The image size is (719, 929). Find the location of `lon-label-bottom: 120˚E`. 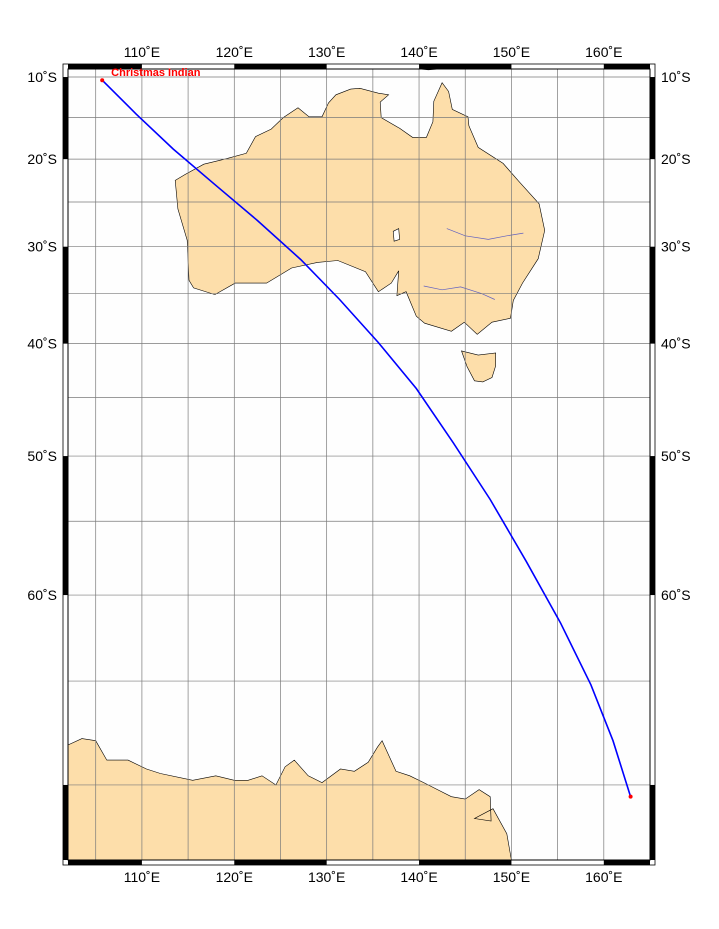

lon-label-bottom: 120˚E is located at coordinates (234, 877).